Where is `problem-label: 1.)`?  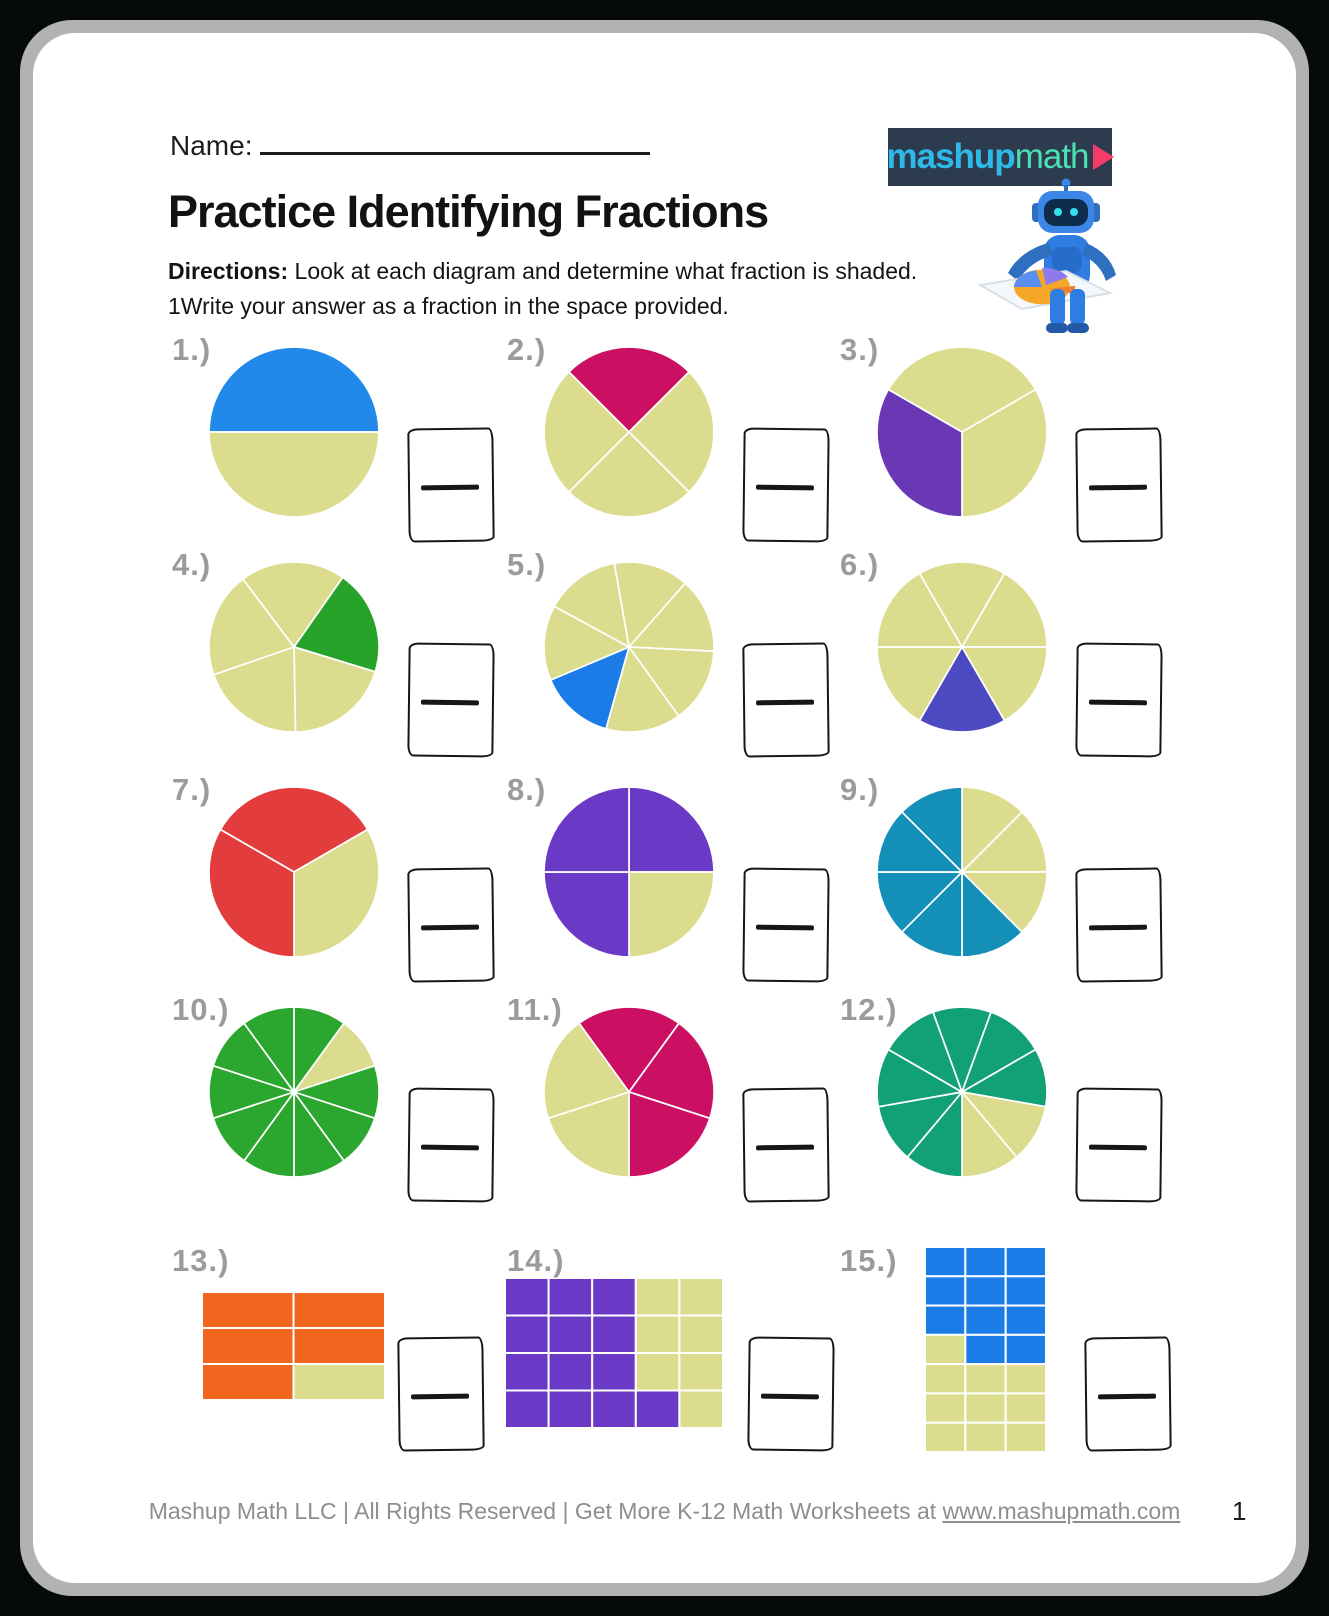 problem-label: 1.) is located at coordinates (192, 349).